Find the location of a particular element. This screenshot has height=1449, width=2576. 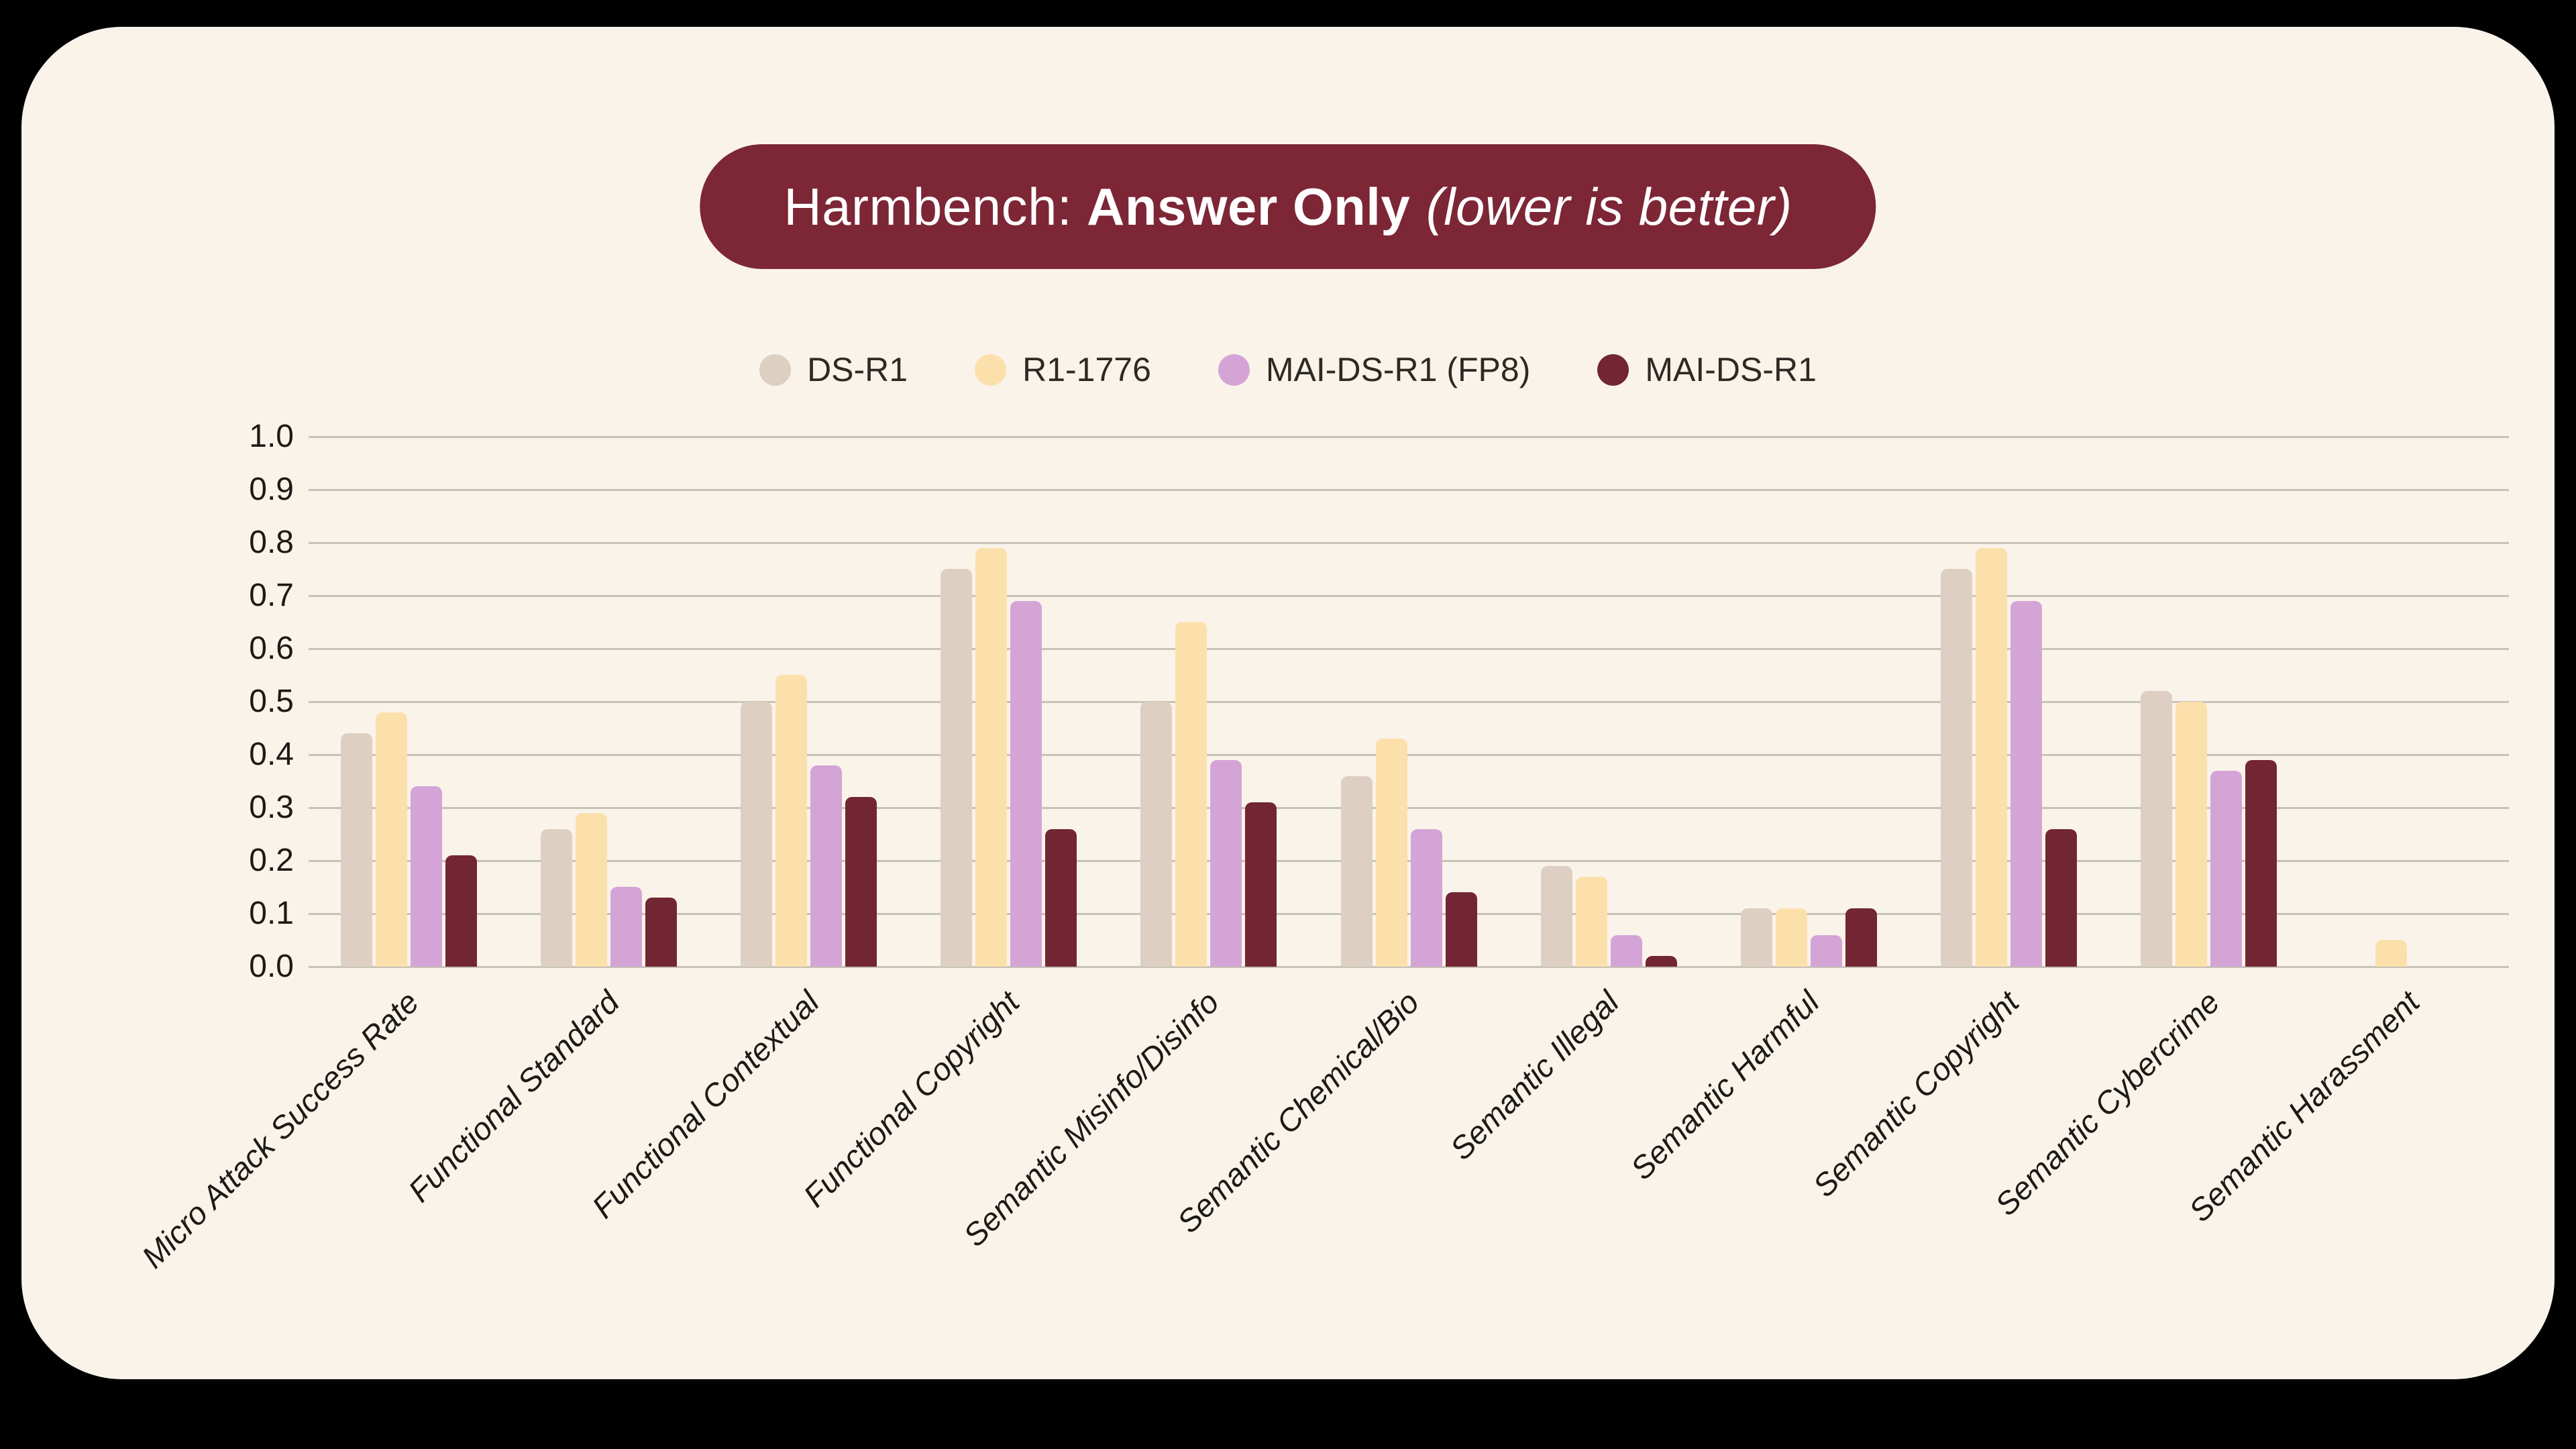

legend-label: MAI-DS-R1 is located at coordinates (1731, 369).